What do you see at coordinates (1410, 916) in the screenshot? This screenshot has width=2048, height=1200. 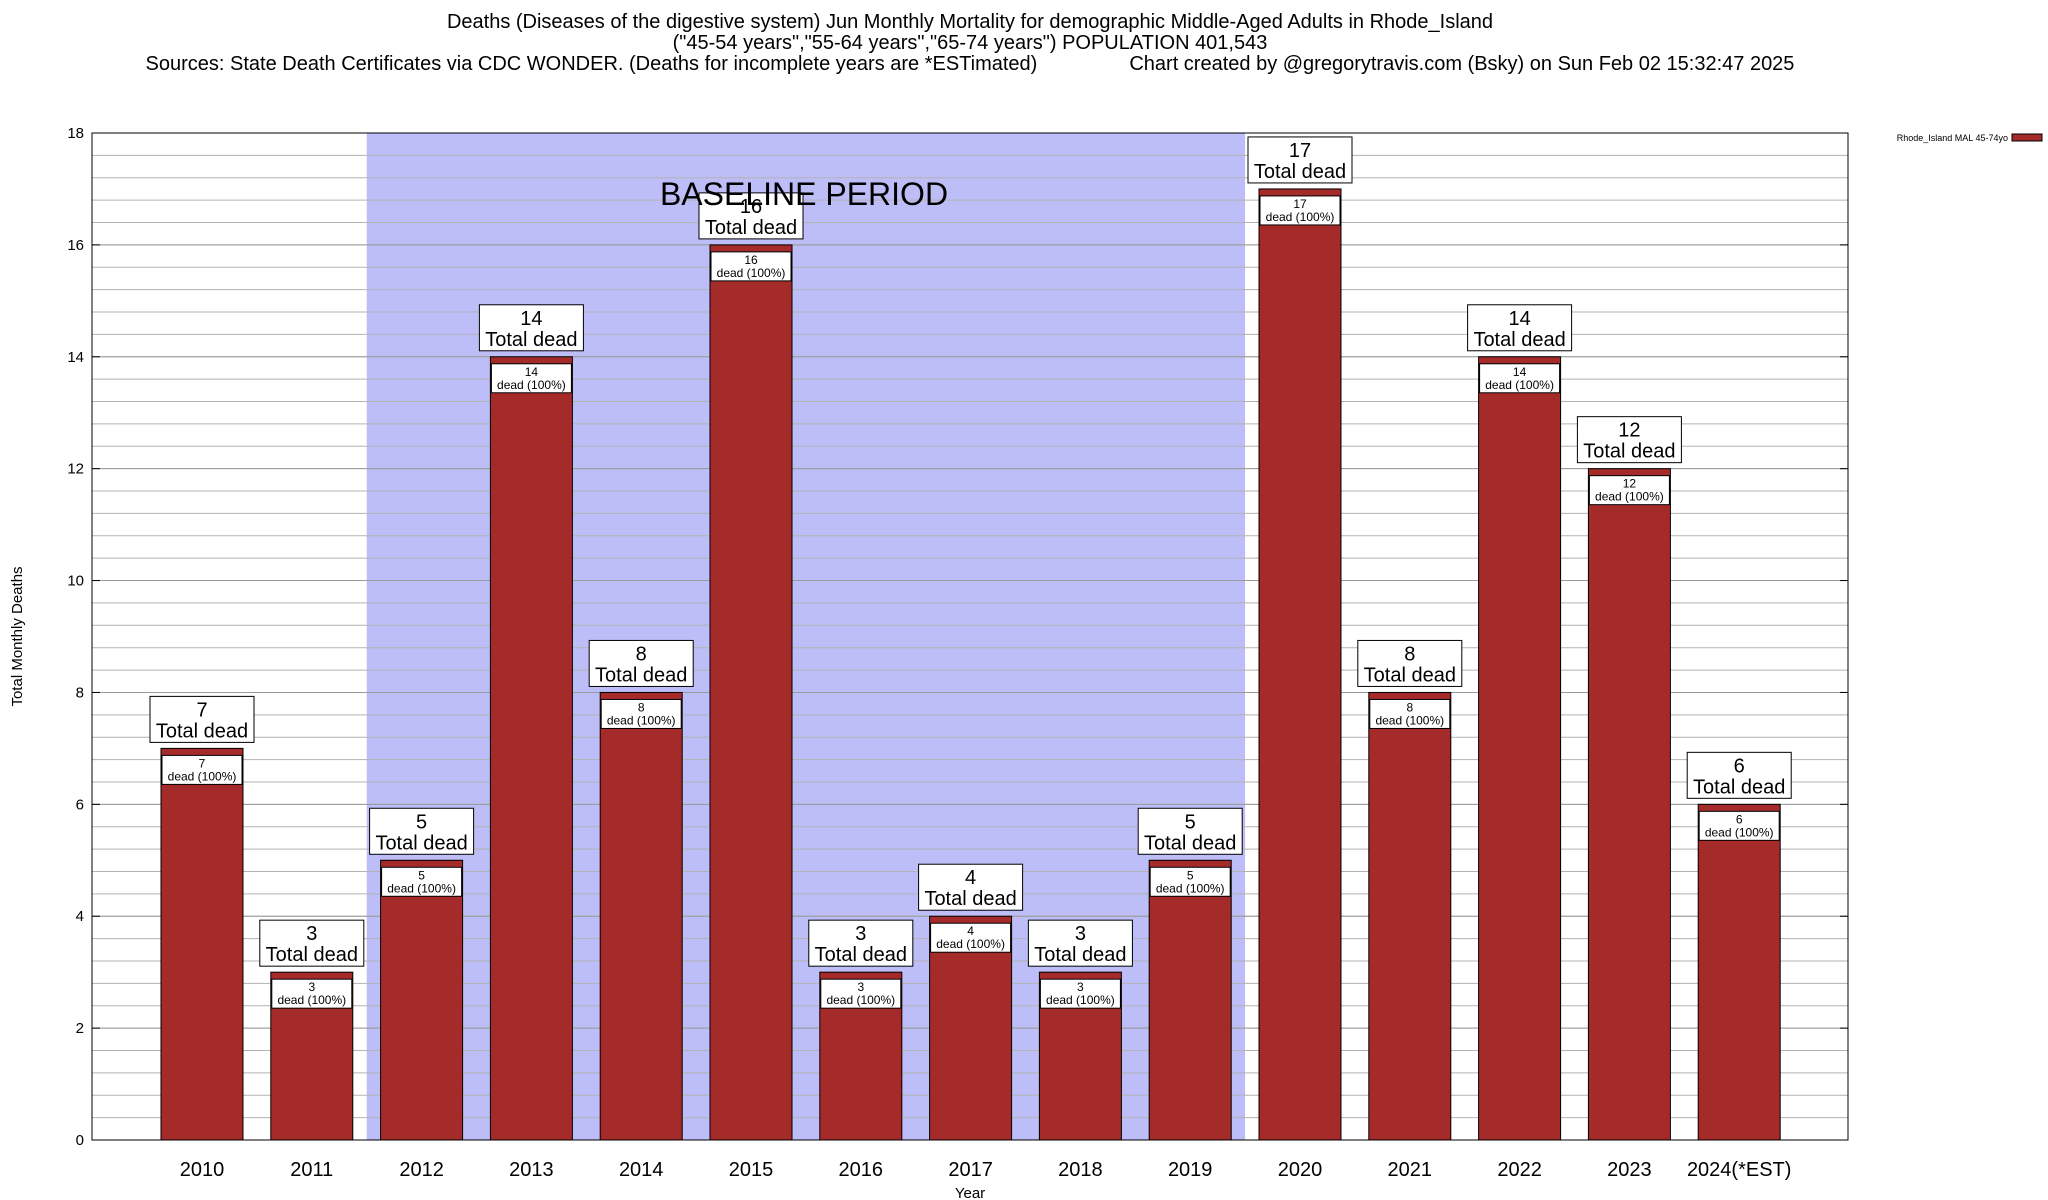 I see `bar-2021` at bounding box center [1410, 916].